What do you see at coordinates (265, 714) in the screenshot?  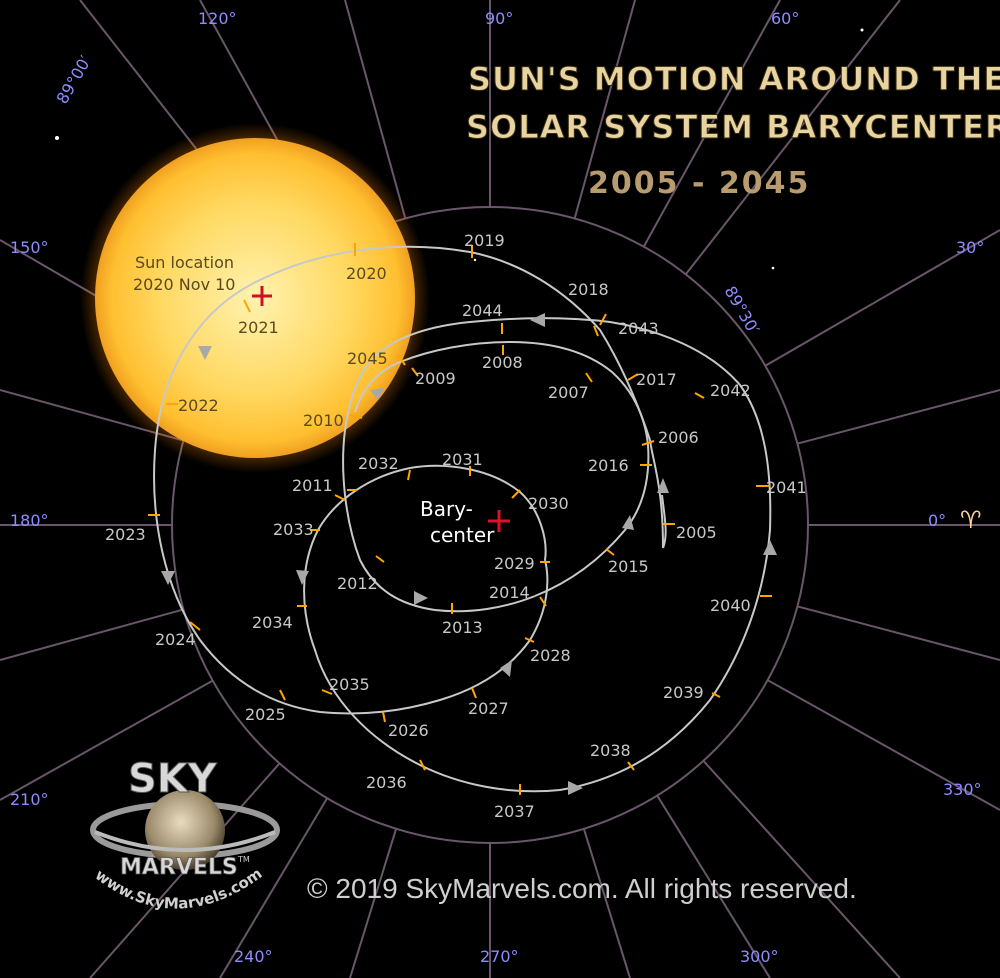 I see `year-label-2025: 2025` at bounding box center [265, 714].